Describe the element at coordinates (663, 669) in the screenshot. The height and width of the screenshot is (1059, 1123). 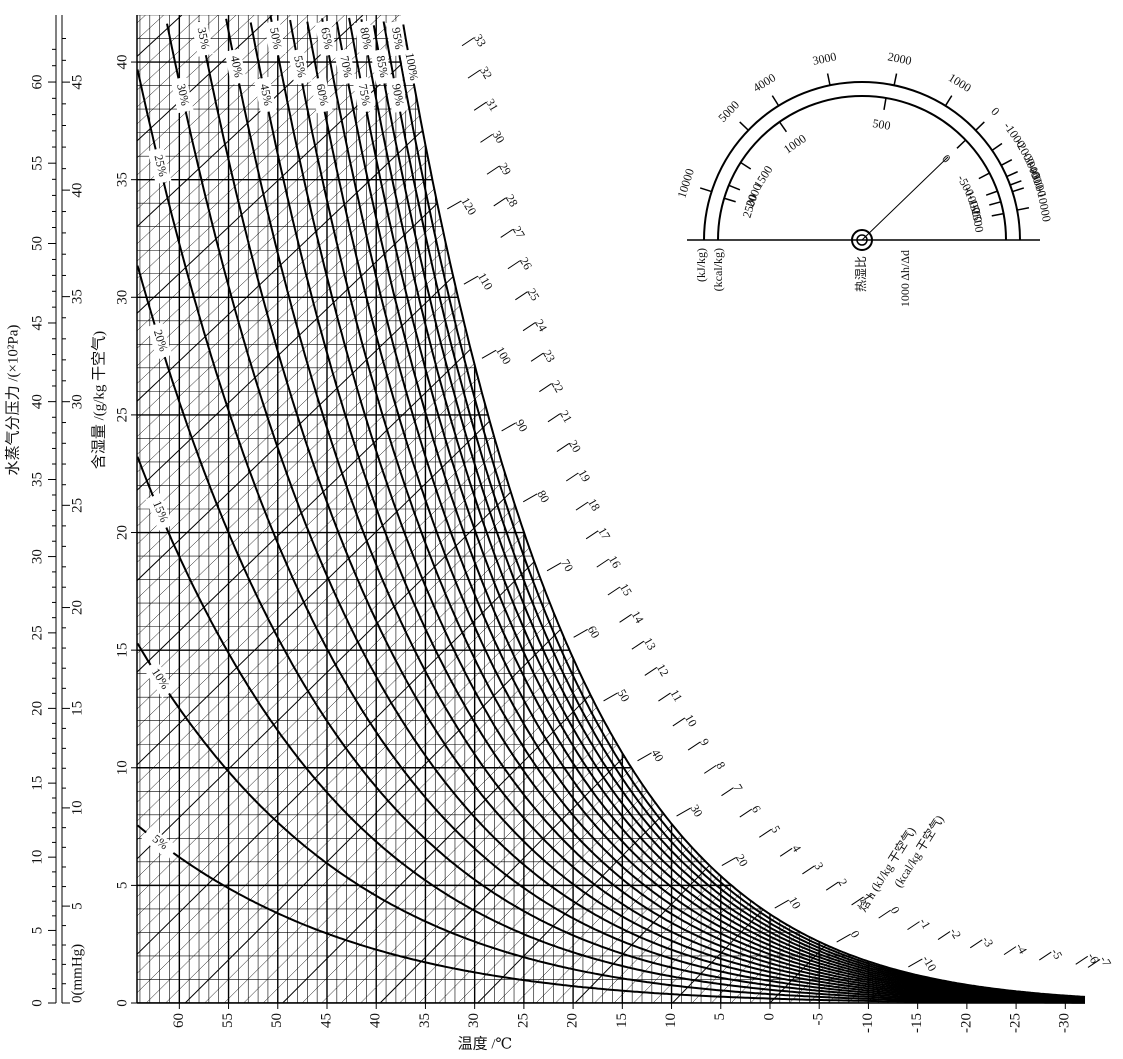
I see `h-kcal-label: 12` at that location.